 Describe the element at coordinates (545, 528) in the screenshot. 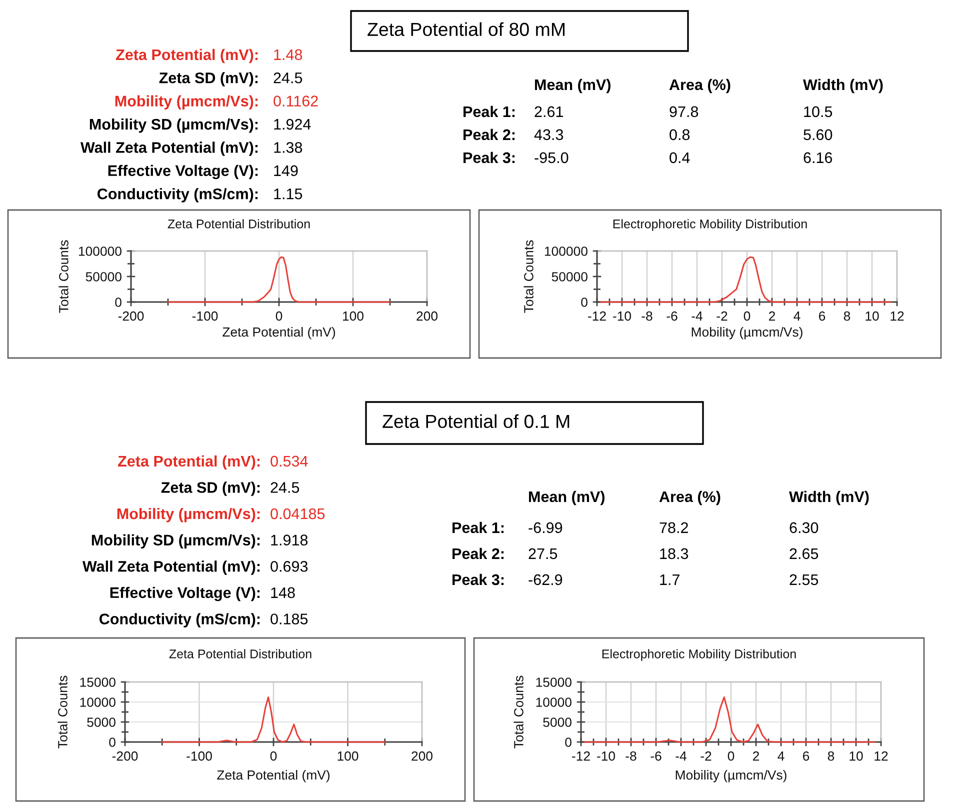

I see `text: -6.99` at that location.